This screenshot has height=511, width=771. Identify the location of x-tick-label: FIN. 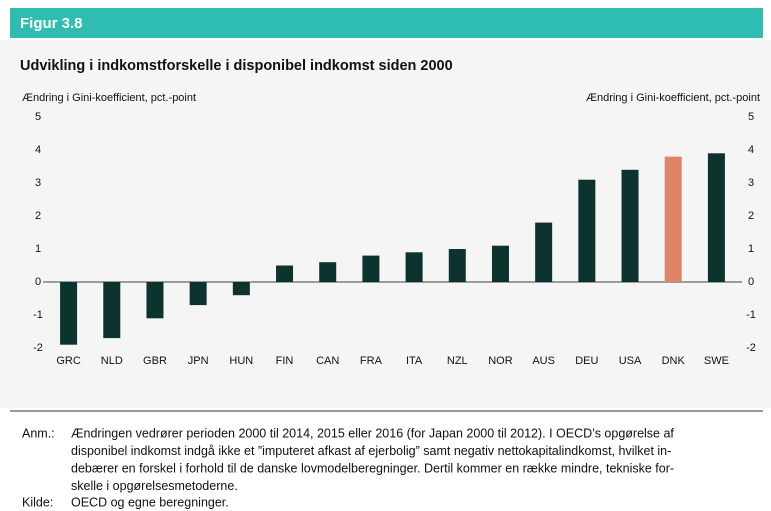
(285, 361).